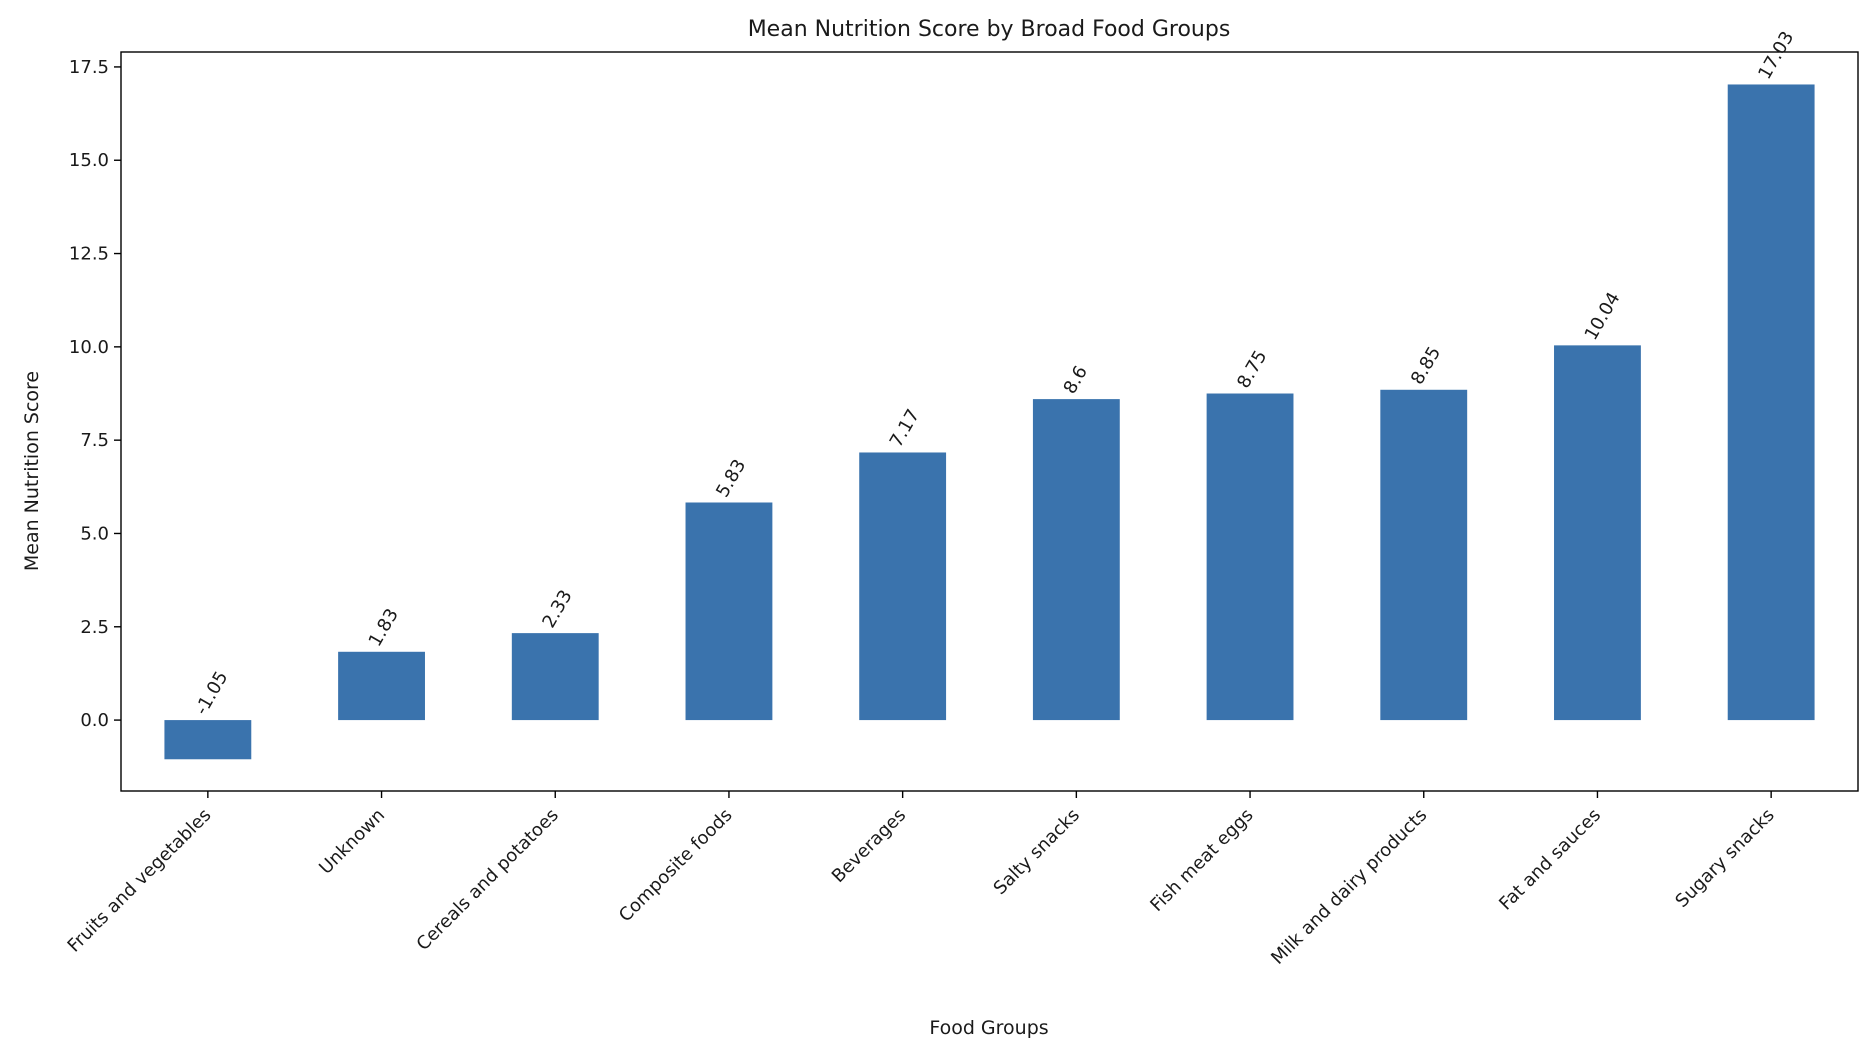 Image resolution: width=1869 pixels, height=1051 pixels. I want to click on x-tick-label-5: Salty snacks, so click(1037, 852).